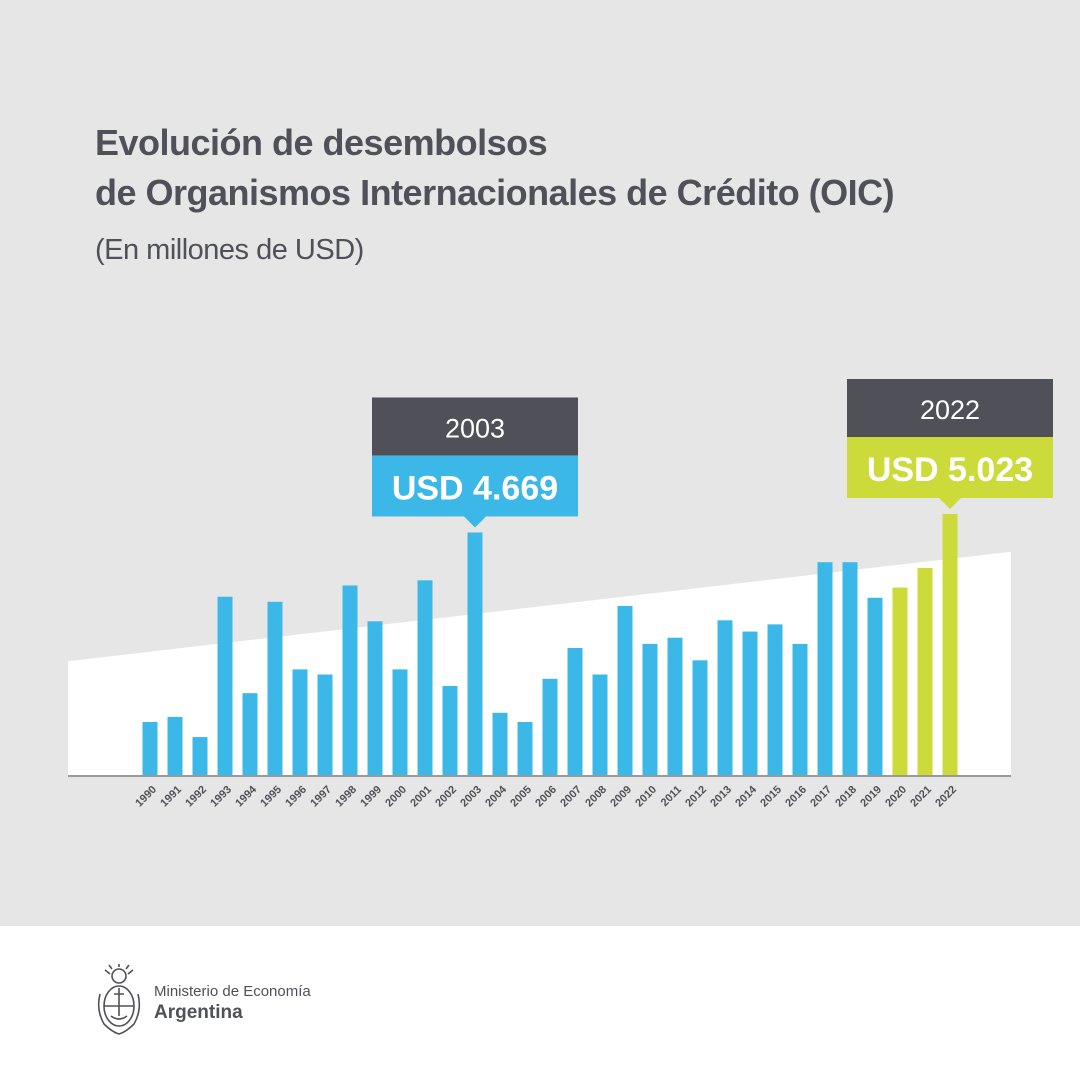 This screenshot has width=1080, height=1080. I want to click on x-tick-label: 2014, so click(746, 796).